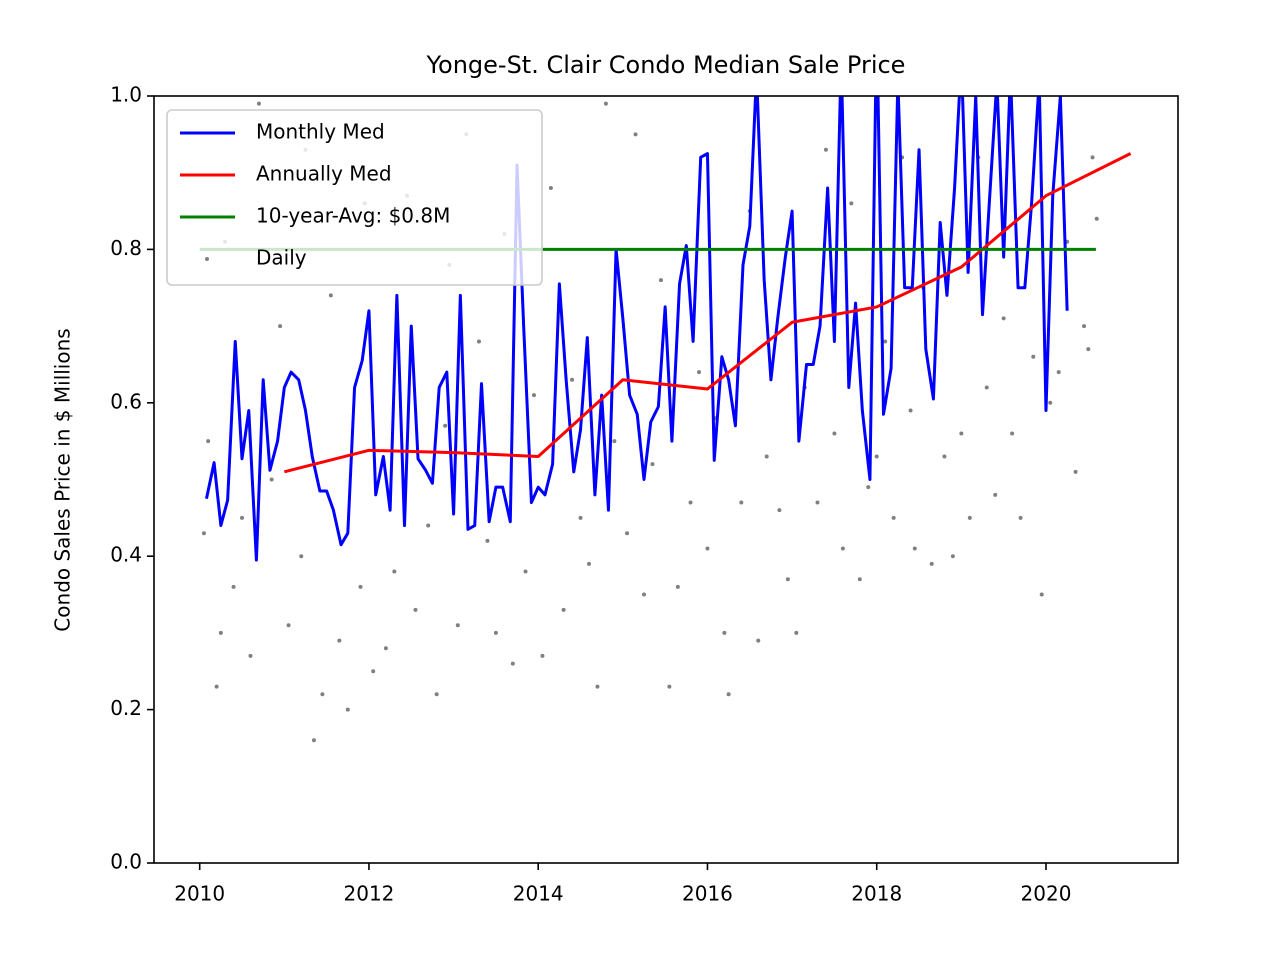 The height and width of the screenshot is (960, 1280). Describe the element at coordinates (1046, 894) in the screenshot. I see `x-tick-label: 2020` at that location.